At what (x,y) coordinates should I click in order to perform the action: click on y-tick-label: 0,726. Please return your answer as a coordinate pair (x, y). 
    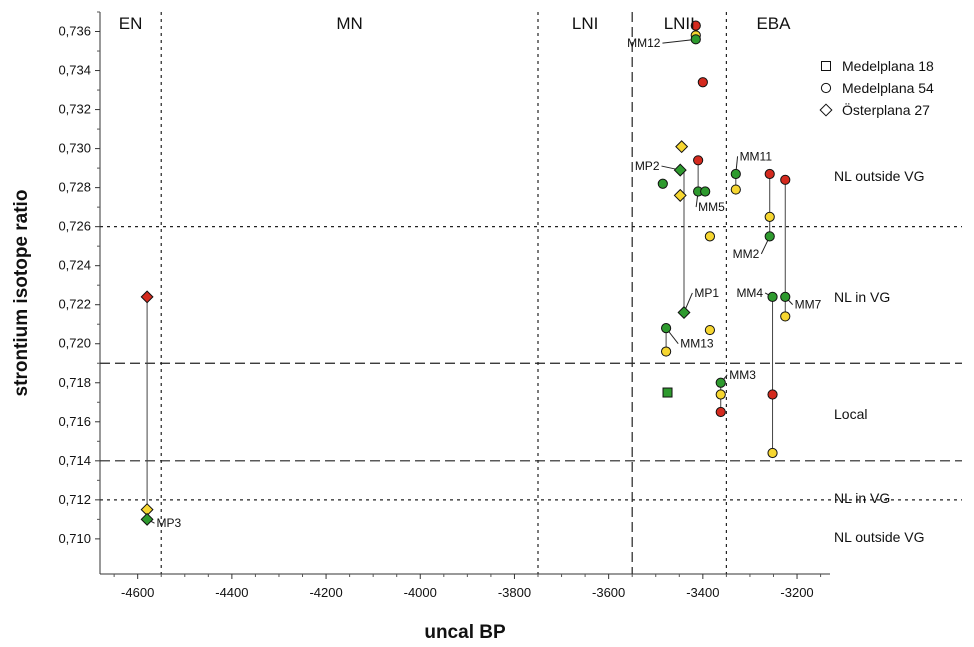
    Looking at the image, I should click on (74, 226).